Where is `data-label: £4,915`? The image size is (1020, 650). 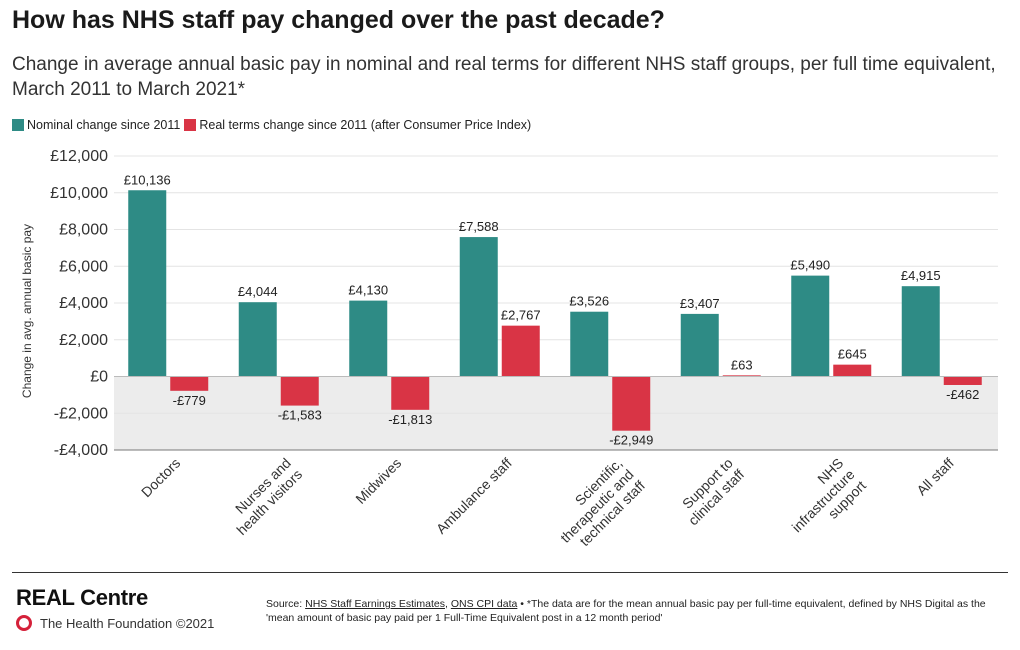 data-label: £4,915 is located at coordinates (921, 275).